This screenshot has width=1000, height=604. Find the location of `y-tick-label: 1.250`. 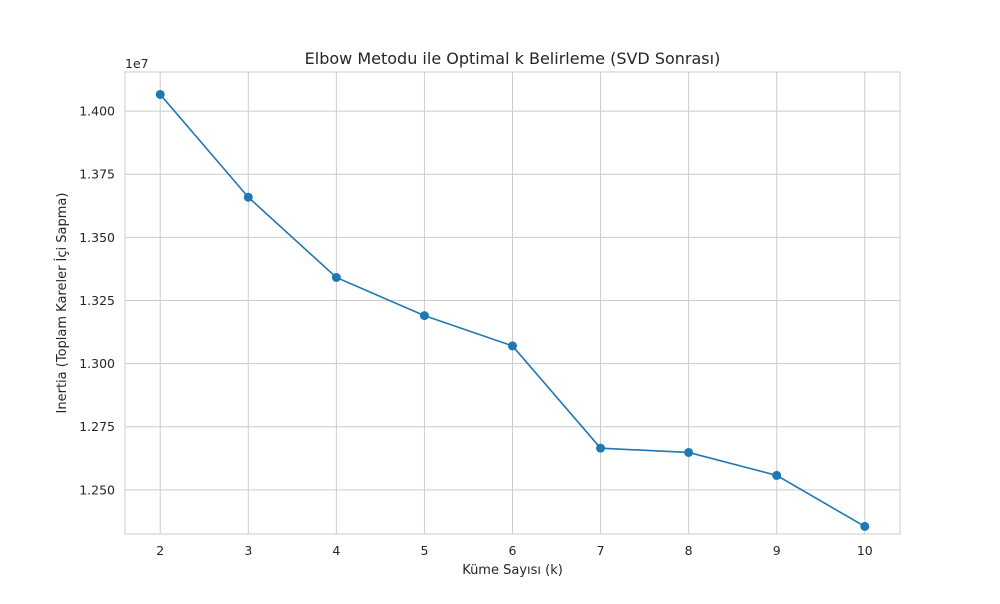

y-tick-label: 1.250 is located at coordinates (97, 489).